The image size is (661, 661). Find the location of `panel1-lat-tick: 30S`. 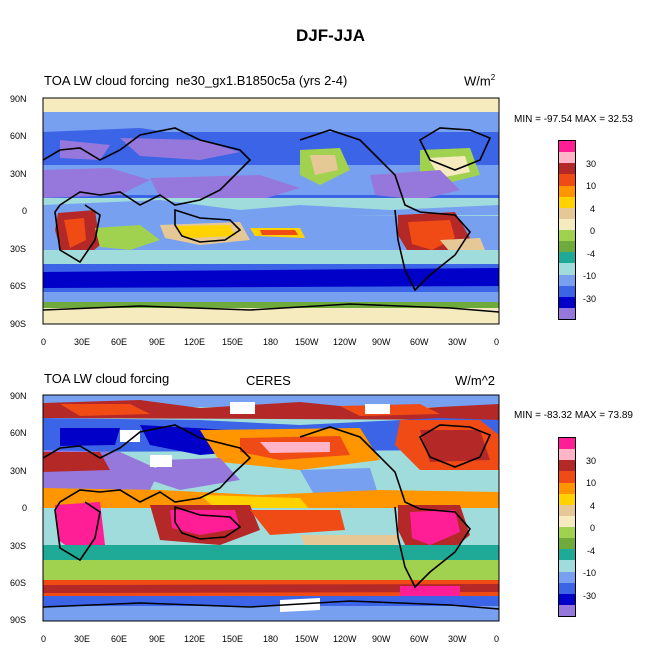

panel1-lat-tick: 30S is located at coordinates (18, 249).